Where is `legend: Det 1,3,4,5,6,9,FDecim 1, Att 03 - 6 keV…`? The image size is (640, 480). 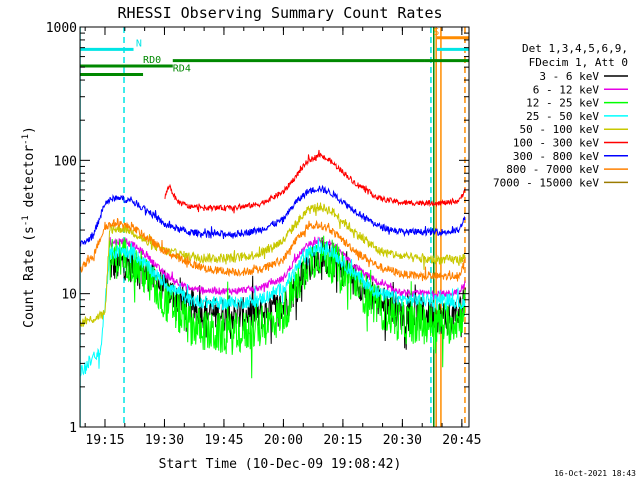
legend: Det 1,3,4,5,6,9,FDecim 1, Att 03 - 6 keV… is located at coordinates (560, 115).